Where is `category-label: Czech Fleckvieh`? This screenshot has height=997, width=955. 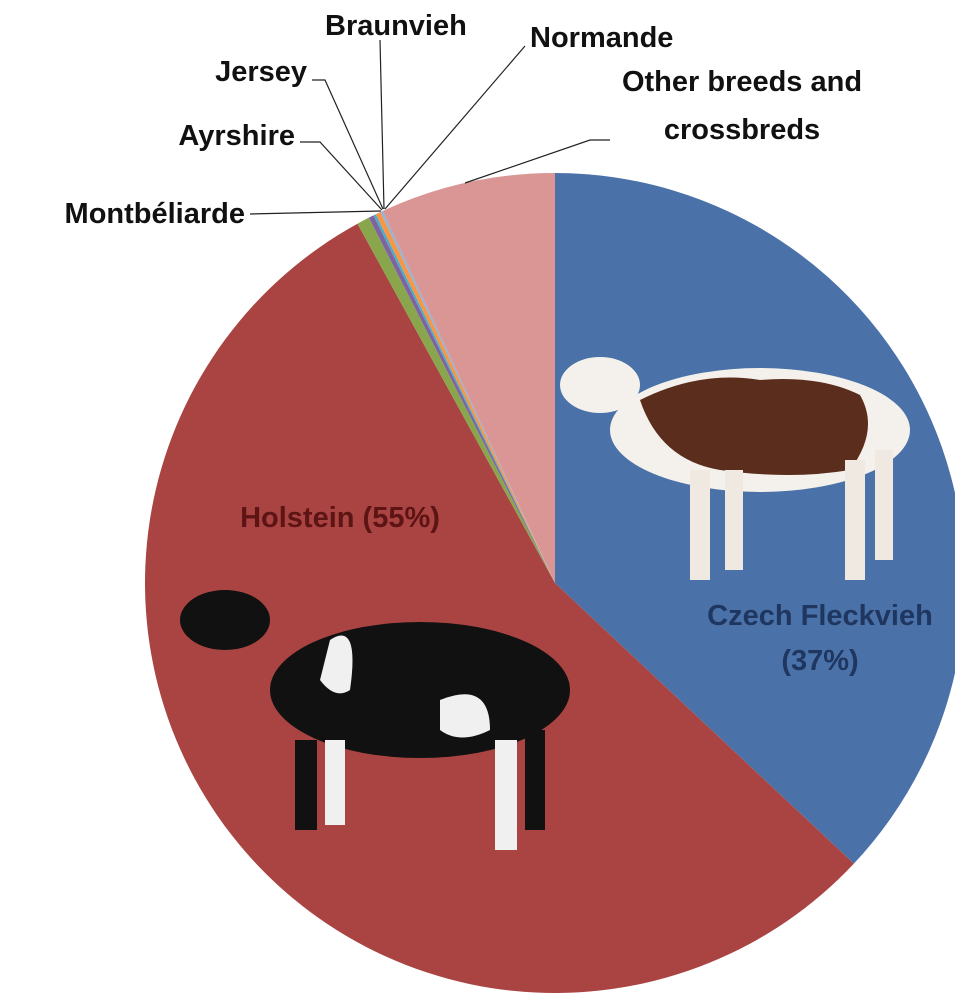
category-label: Czech Fleckvieh is located at coordinates (820, 616).